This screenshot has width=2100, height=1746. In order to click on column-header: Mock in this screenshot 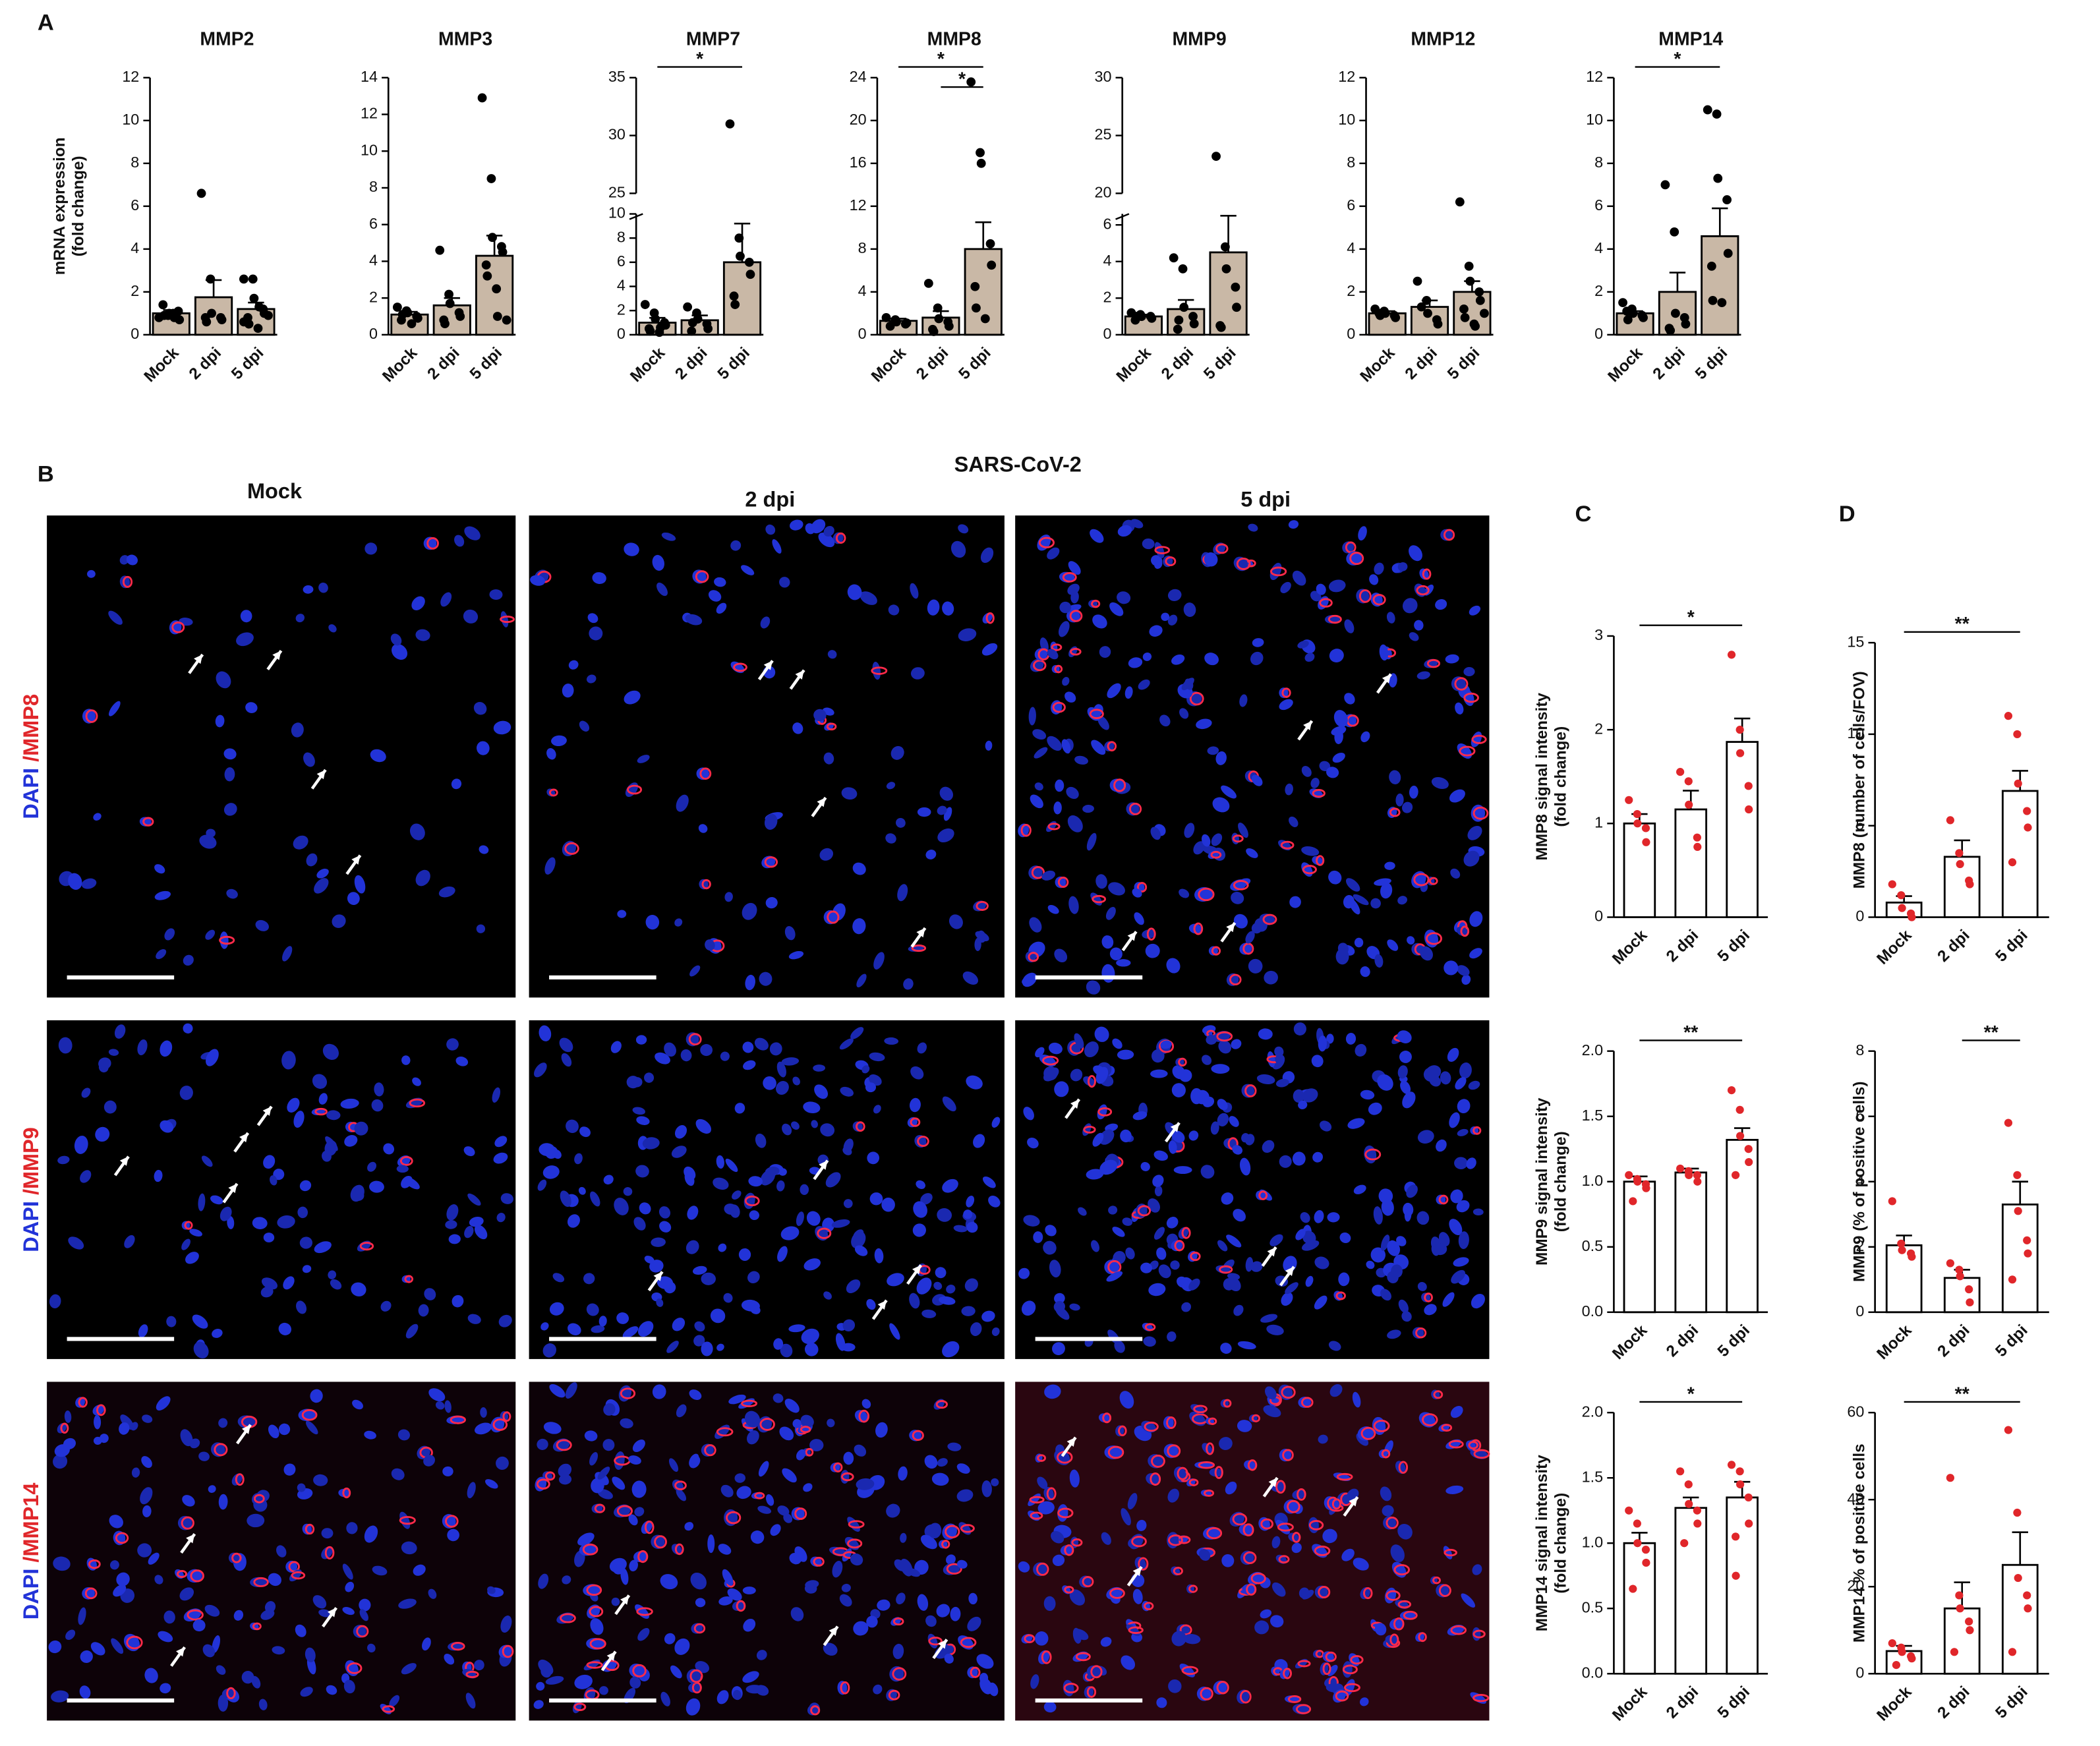, I will do `click(275, 491)`.